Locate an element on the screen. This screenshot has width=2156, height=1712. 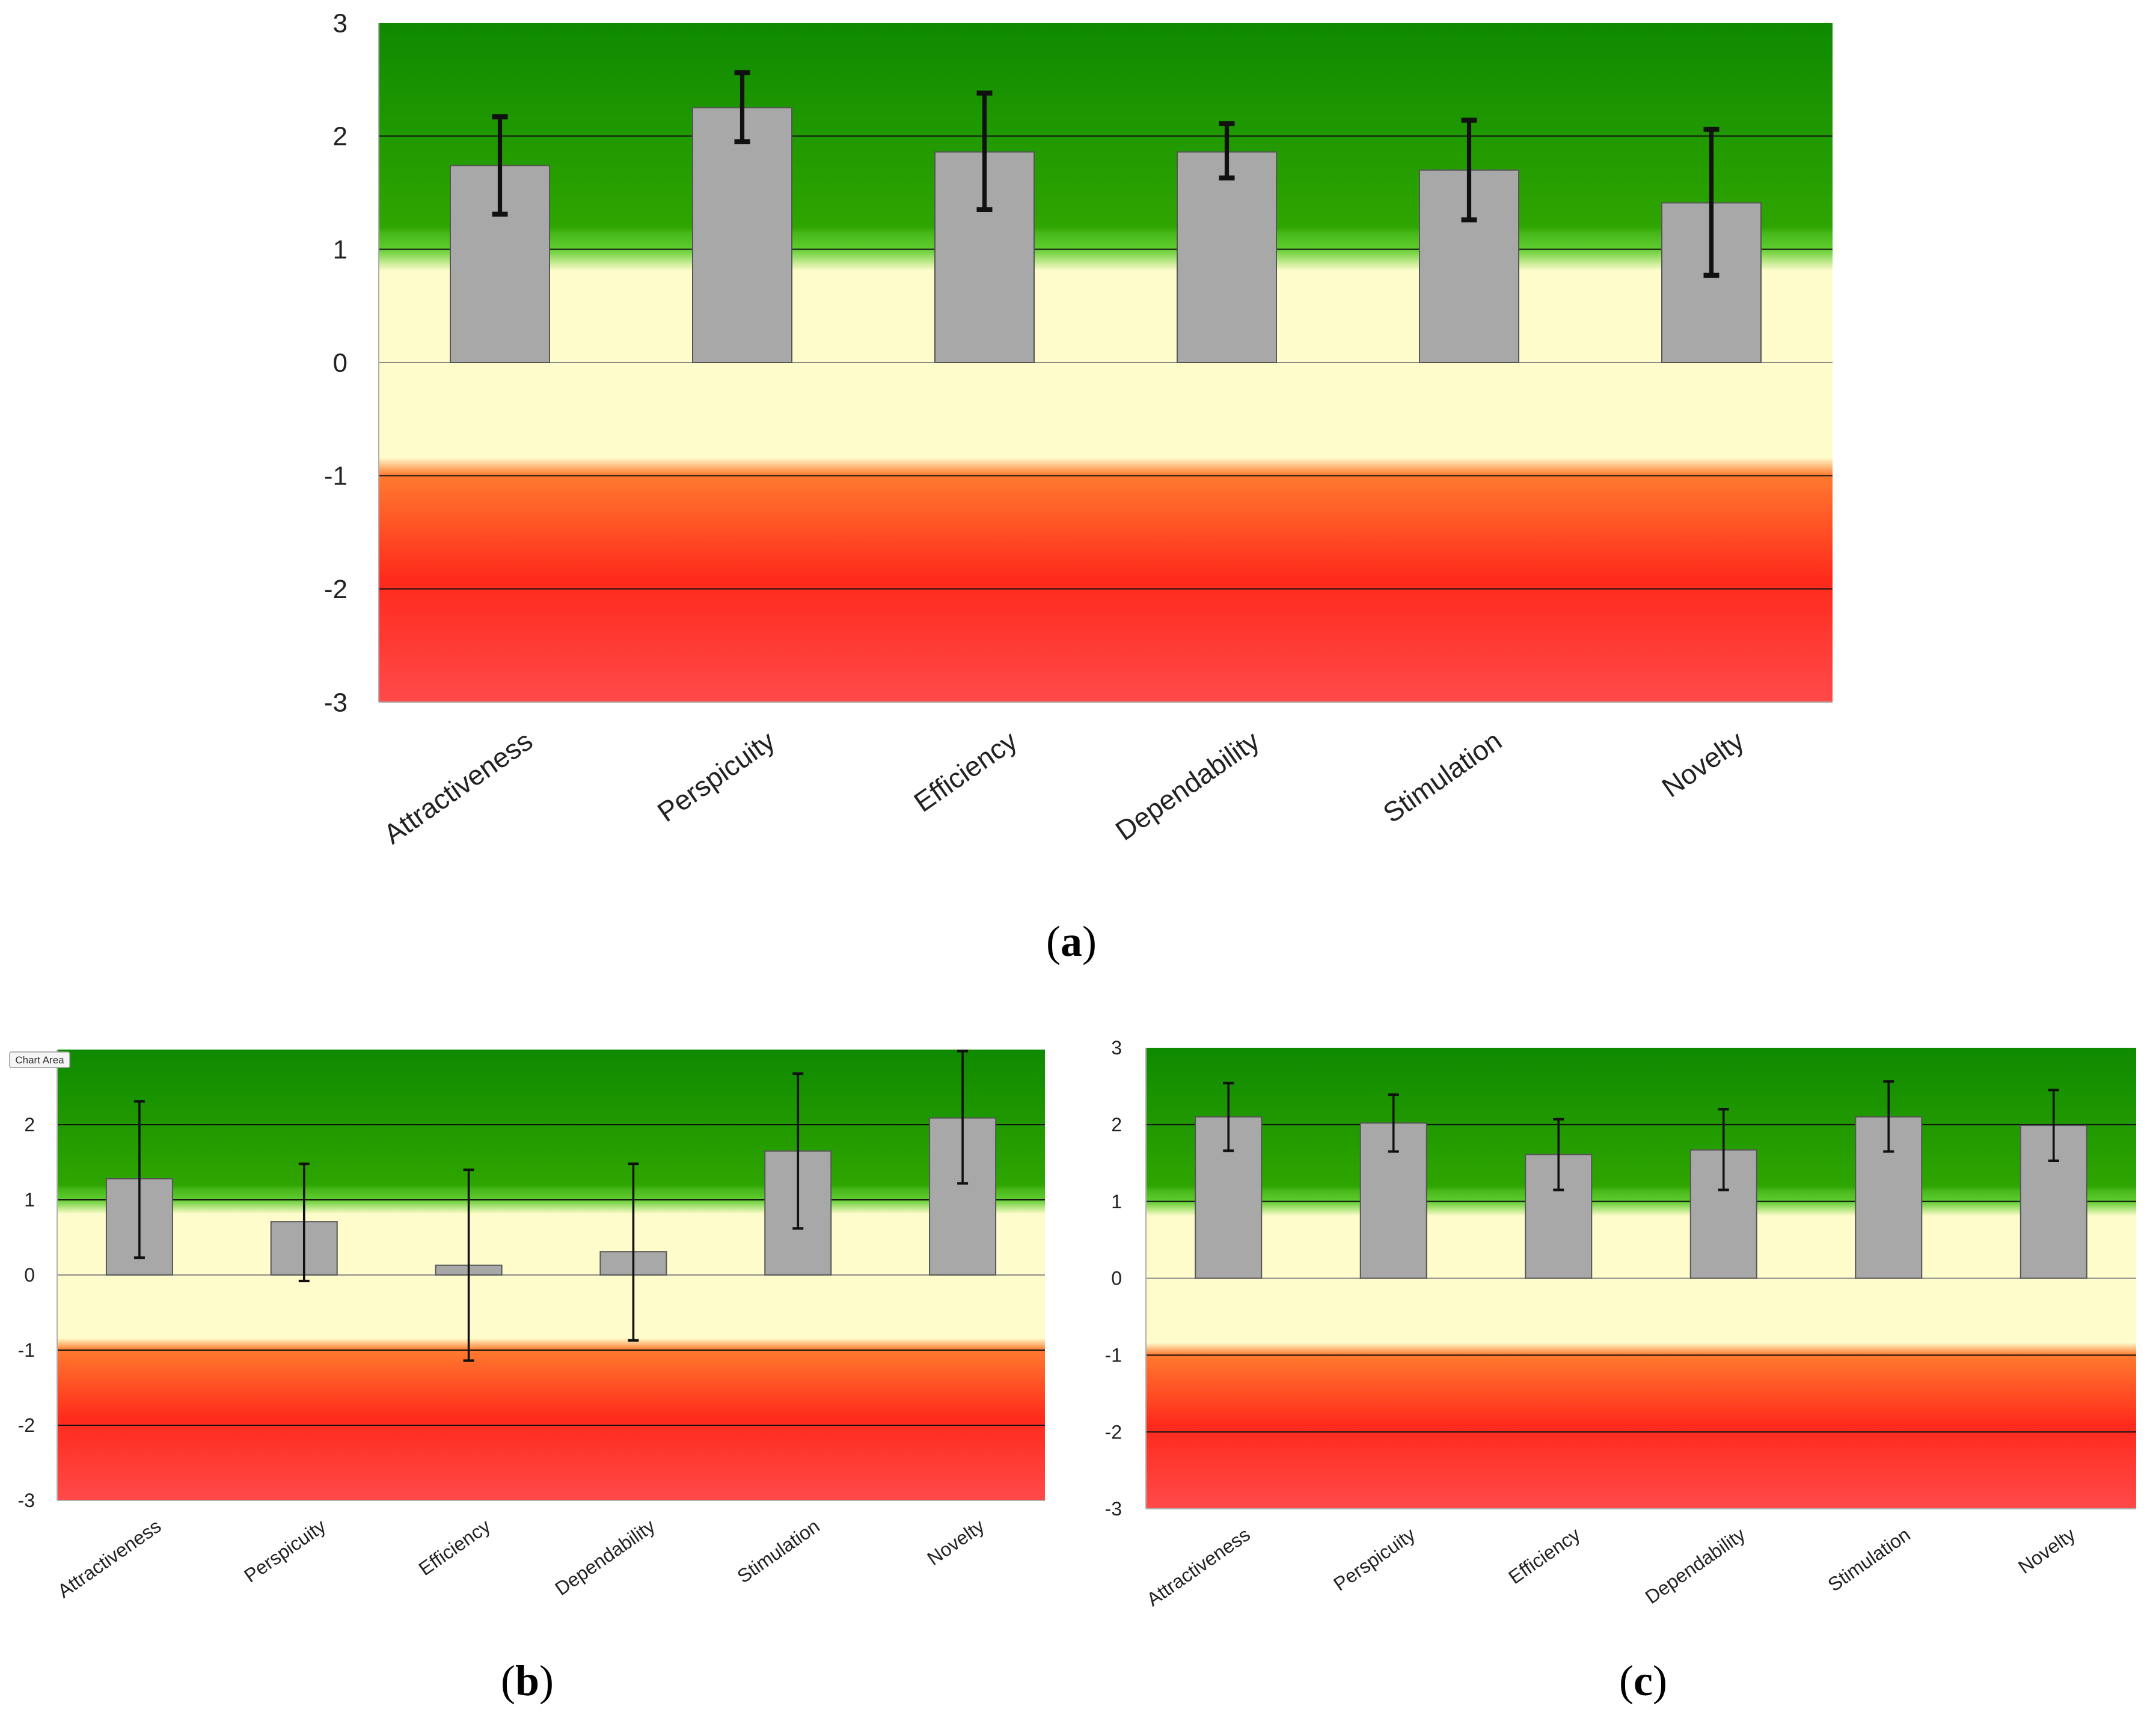
panel-label: (c) is located at coordinates (1643, 1681).